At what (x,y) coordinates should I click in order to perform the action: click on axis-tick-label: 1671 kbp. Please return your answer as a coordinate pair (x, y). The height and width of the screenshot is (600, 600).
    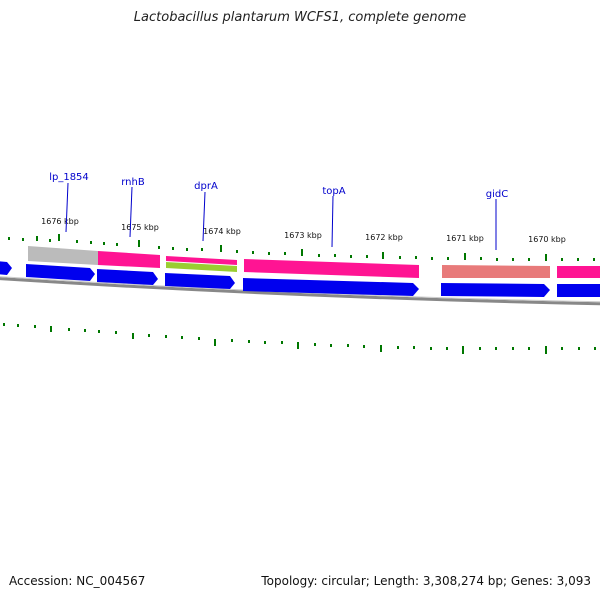
    Looking at the image, I should click on (465, 238).